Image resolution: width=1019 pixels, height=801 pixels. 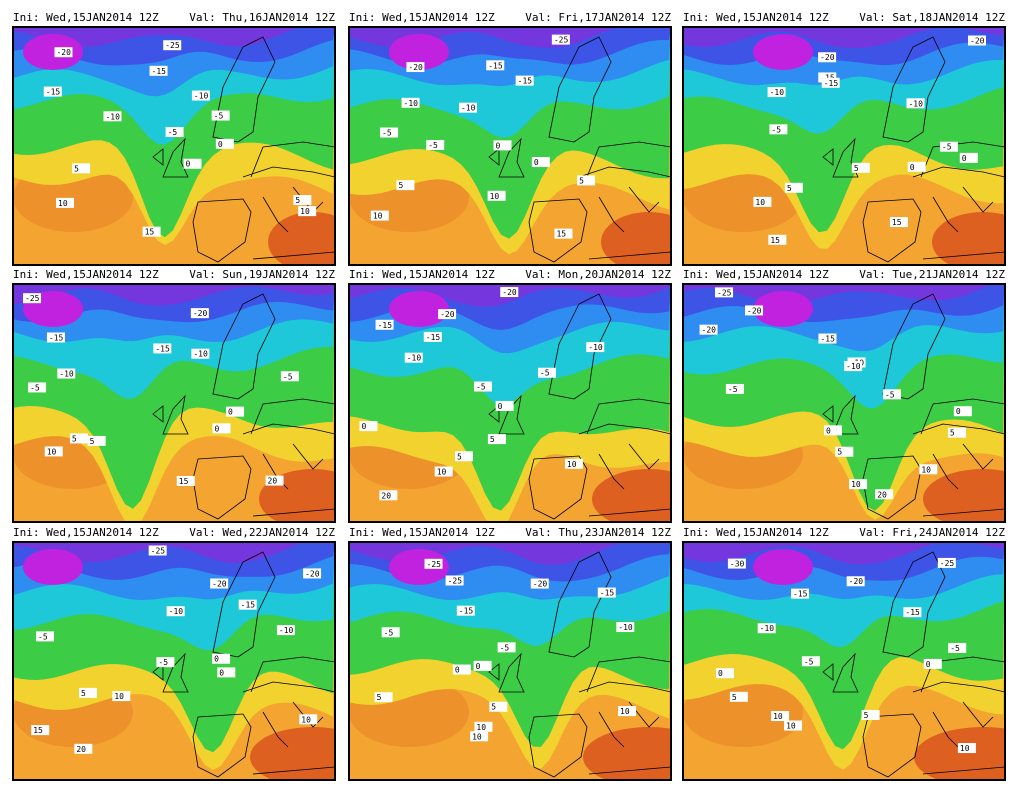 I want to click on contour-label: -10, so click(x=767, y=628).